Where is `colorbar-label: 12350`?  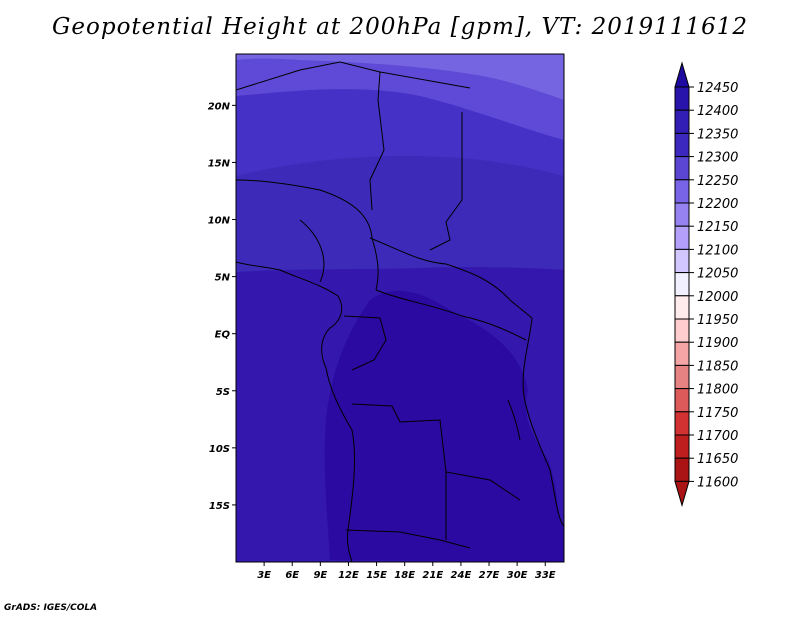
colorbar-label: 12350 is located at coordinates (717, 134).